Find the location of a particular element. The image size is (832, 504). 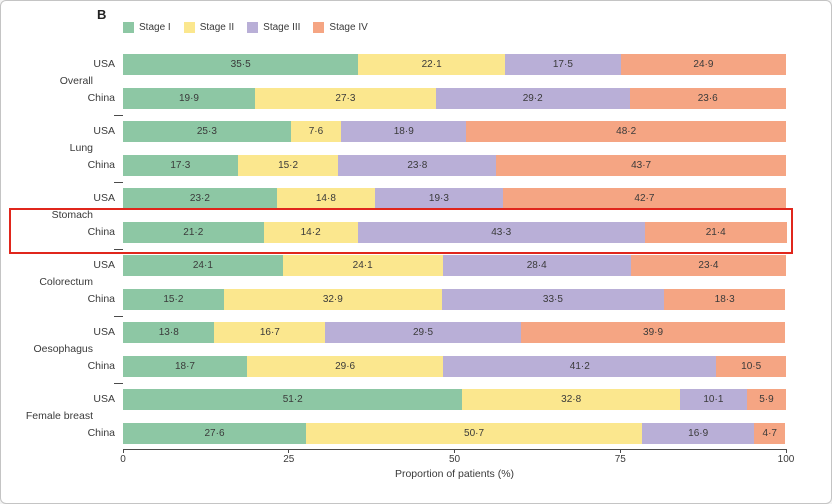

bar-segment-stage-ii: 29·6 is located at coordinates (345, 366).